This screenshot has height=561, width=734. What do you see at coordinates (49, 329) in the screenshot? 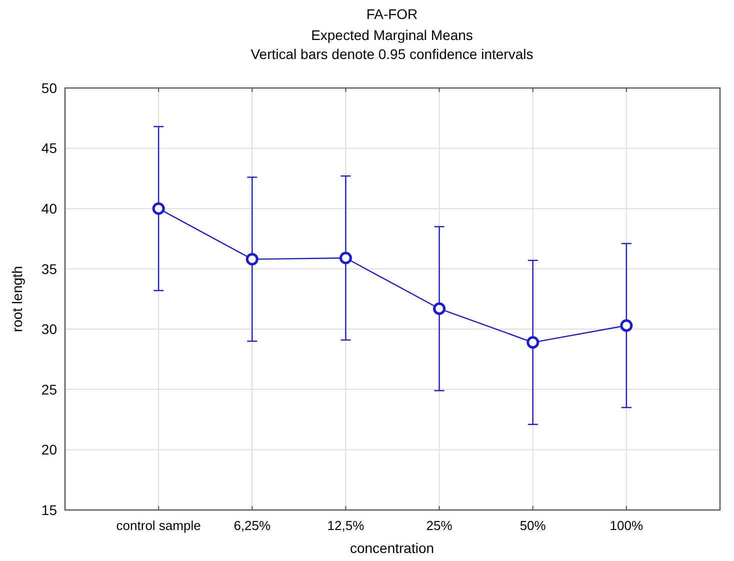
I see `y-tick-label: 30` at bounding box center [49, 329].